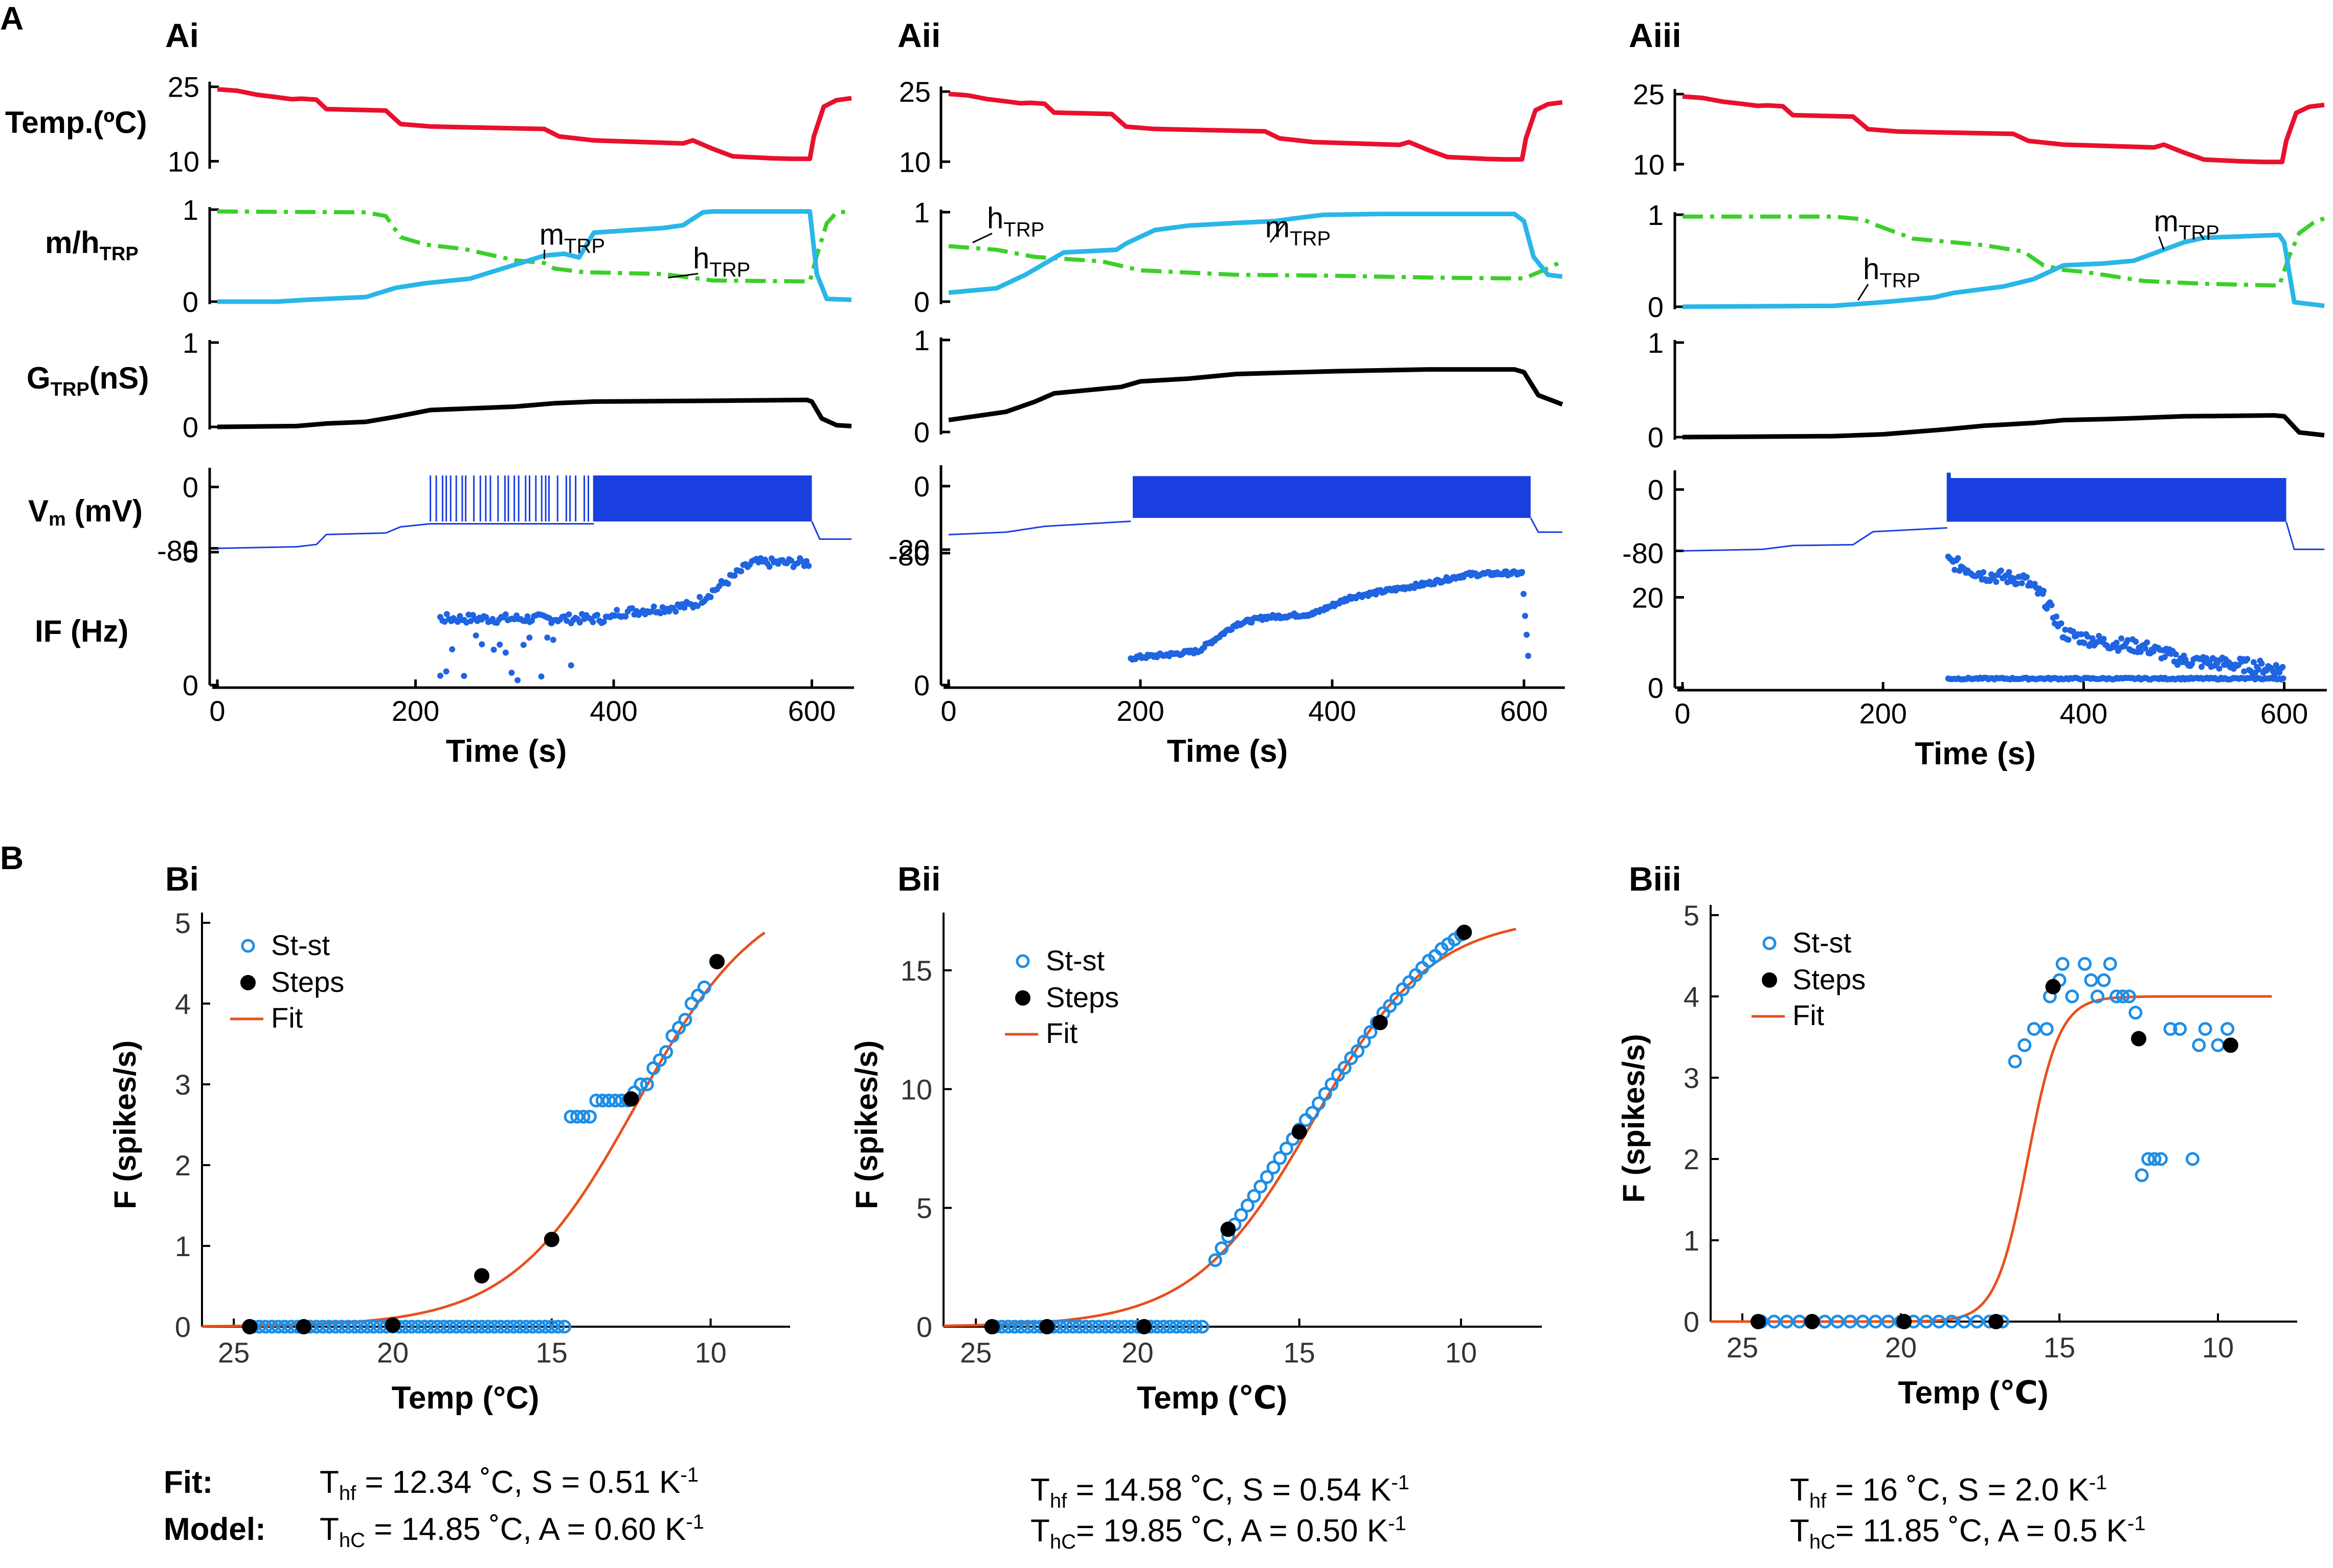 The width and height of the screenshot is (2333, 1568). What do you see at coordinates (512, 498) in the screenshot?
I see `vm-spikes-sparse` at bounding box center [512, 498].